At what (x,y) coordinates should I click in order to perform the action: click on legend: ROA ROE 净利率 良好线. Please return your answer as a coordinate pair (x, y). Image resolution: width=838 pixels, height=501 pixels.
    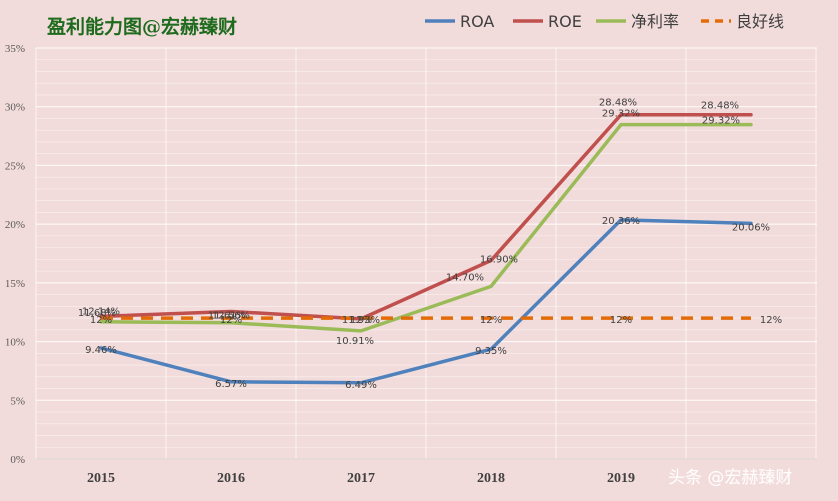
    Looking at the image, I should click on (604, 21).